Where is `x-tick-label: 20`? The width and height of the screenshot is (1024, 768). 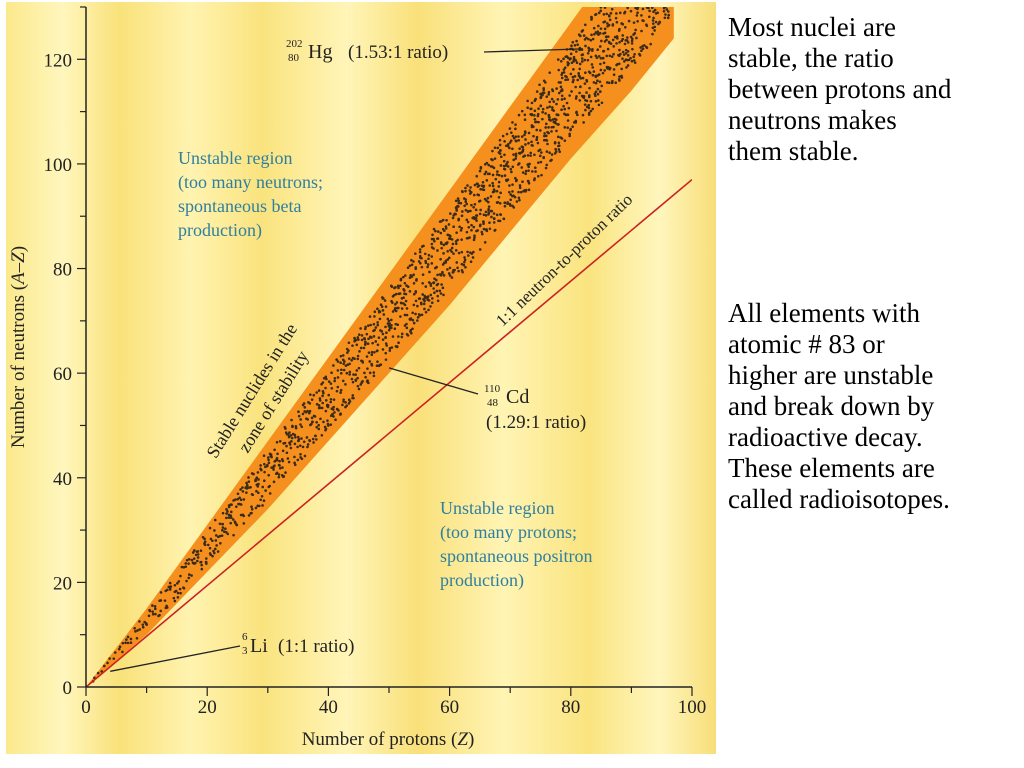
x-tick-label: 20 is located at coordinates (207, 707).